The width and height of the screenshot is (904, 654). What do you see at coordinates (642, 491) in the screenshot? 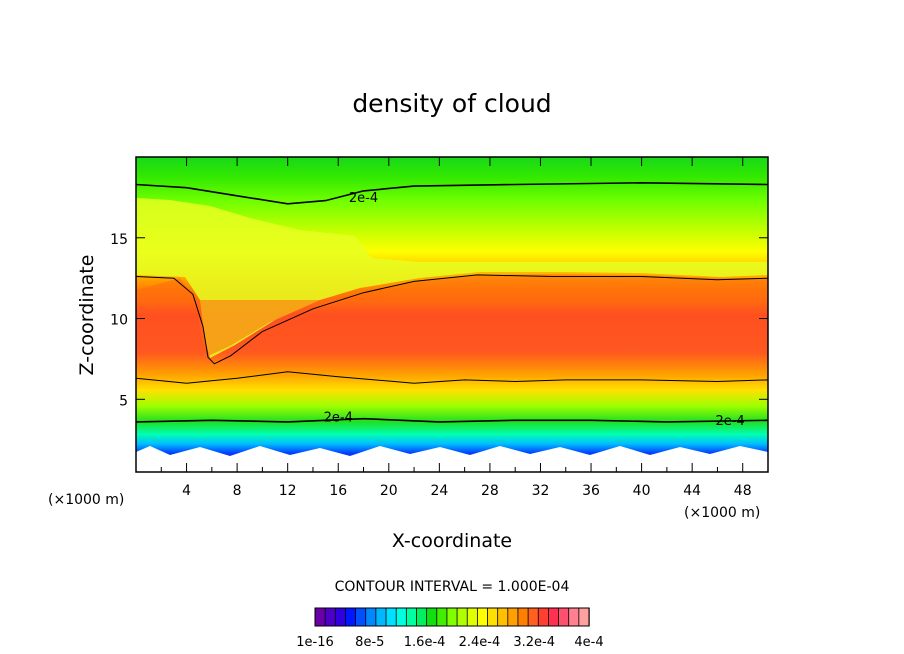
I see `x-tick-label: 40` at bounding box center [642, 491].